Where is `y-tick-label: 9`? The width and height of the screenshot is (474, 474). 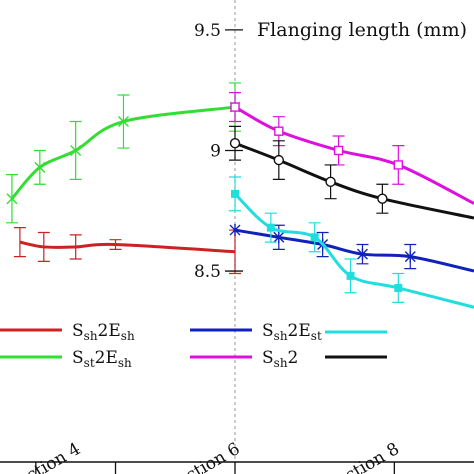
y-tick-label: 9 is located at coordinates (215, 151).